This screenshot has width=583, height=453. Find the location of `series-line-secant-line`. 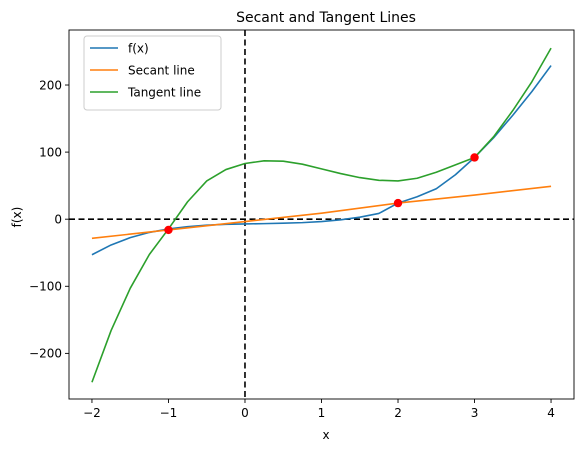

series-line-secant-line is located at coordinates (321, 212).